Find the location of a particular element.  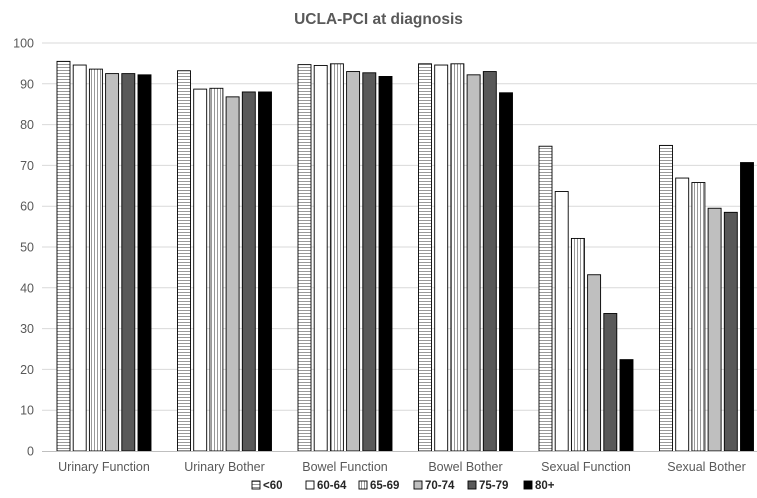

y-axis: 0 10 20 30 40 50 60 70 80 90 100 is located at coordinates (23, 248).